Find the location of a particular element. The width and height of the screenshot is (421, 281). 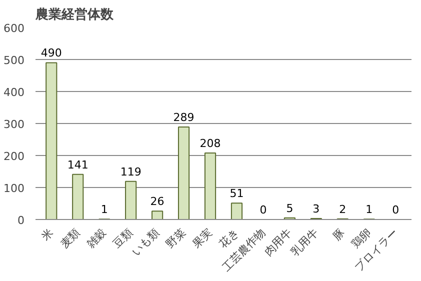

y-tick-label: 0 is located at coordinates (21, 220).